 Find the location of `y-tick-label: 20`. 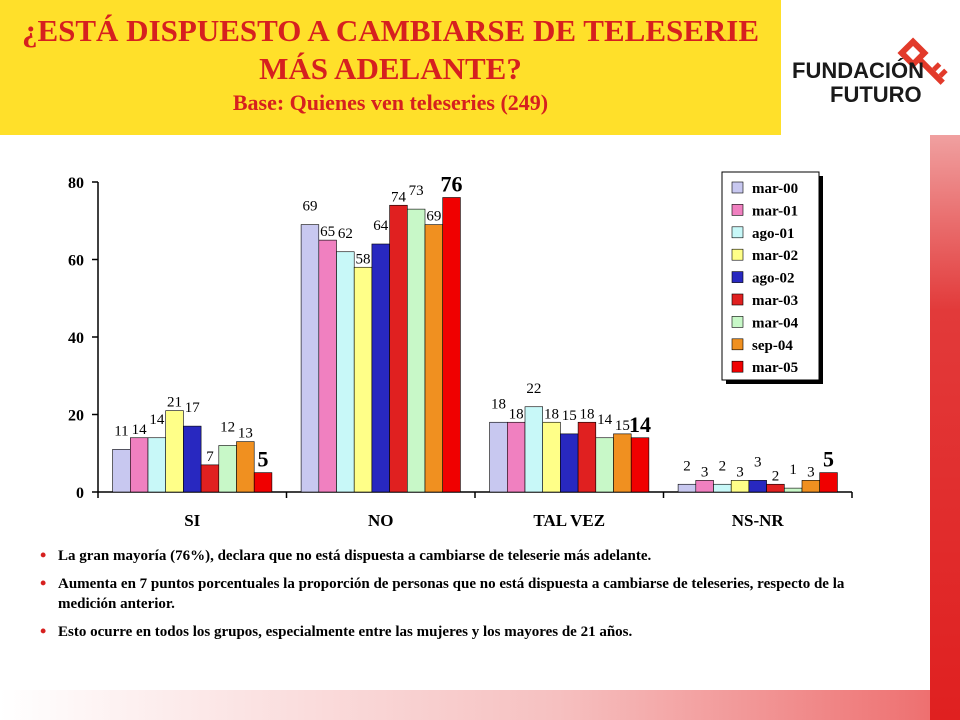

y-tick-label: 20 is located at coordinates (76, 416).